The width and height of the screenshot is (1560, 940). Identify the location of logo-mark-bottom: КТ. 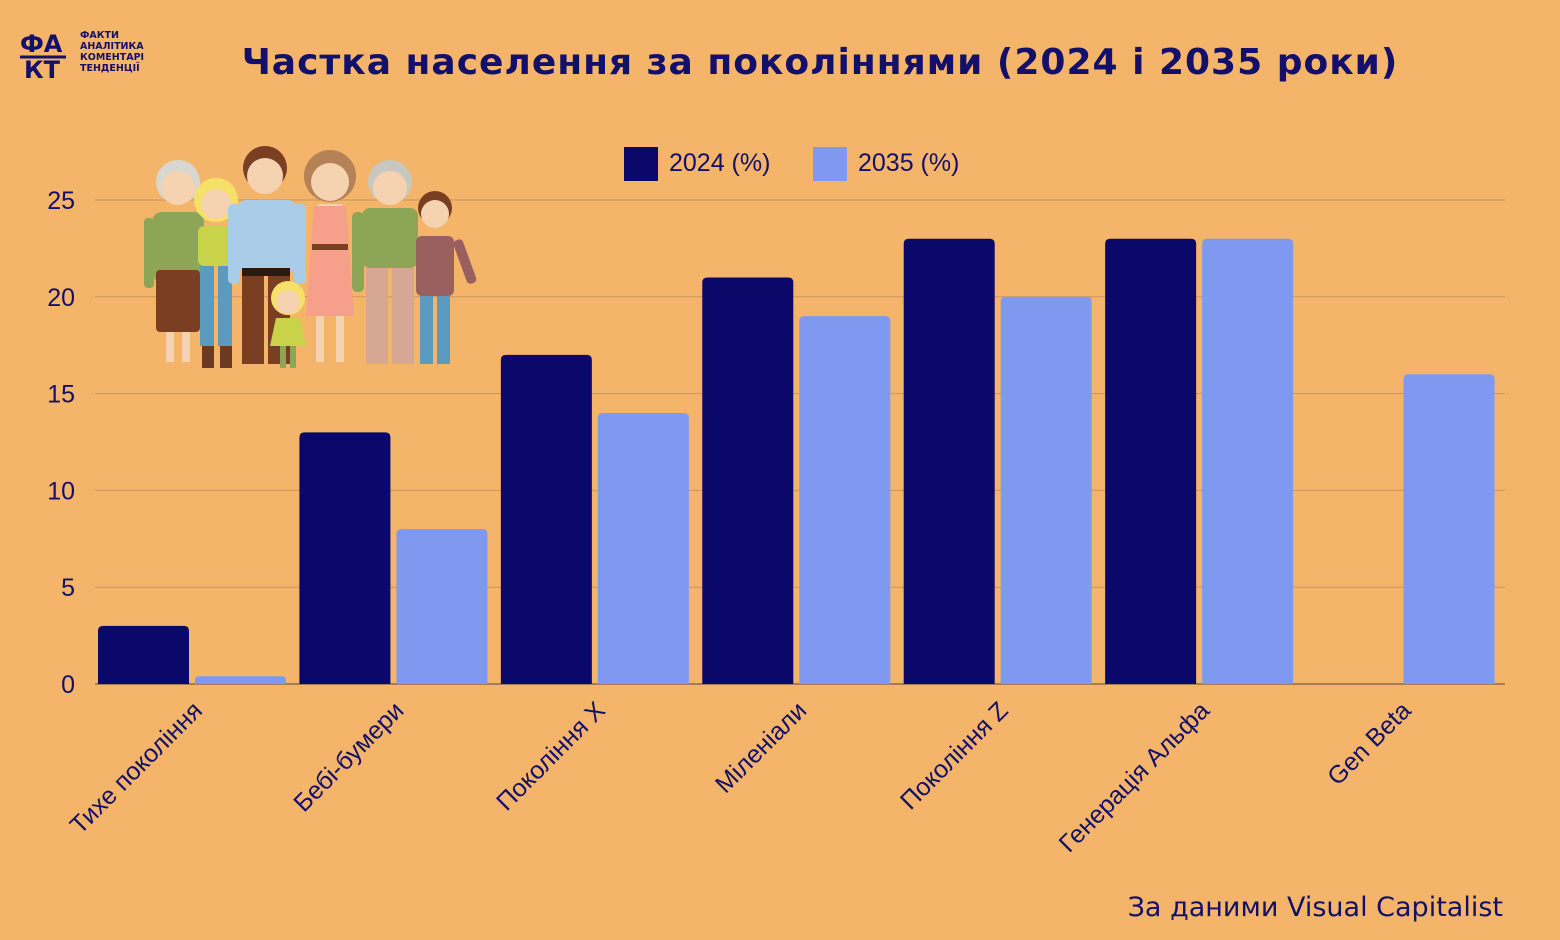
(42, 70).